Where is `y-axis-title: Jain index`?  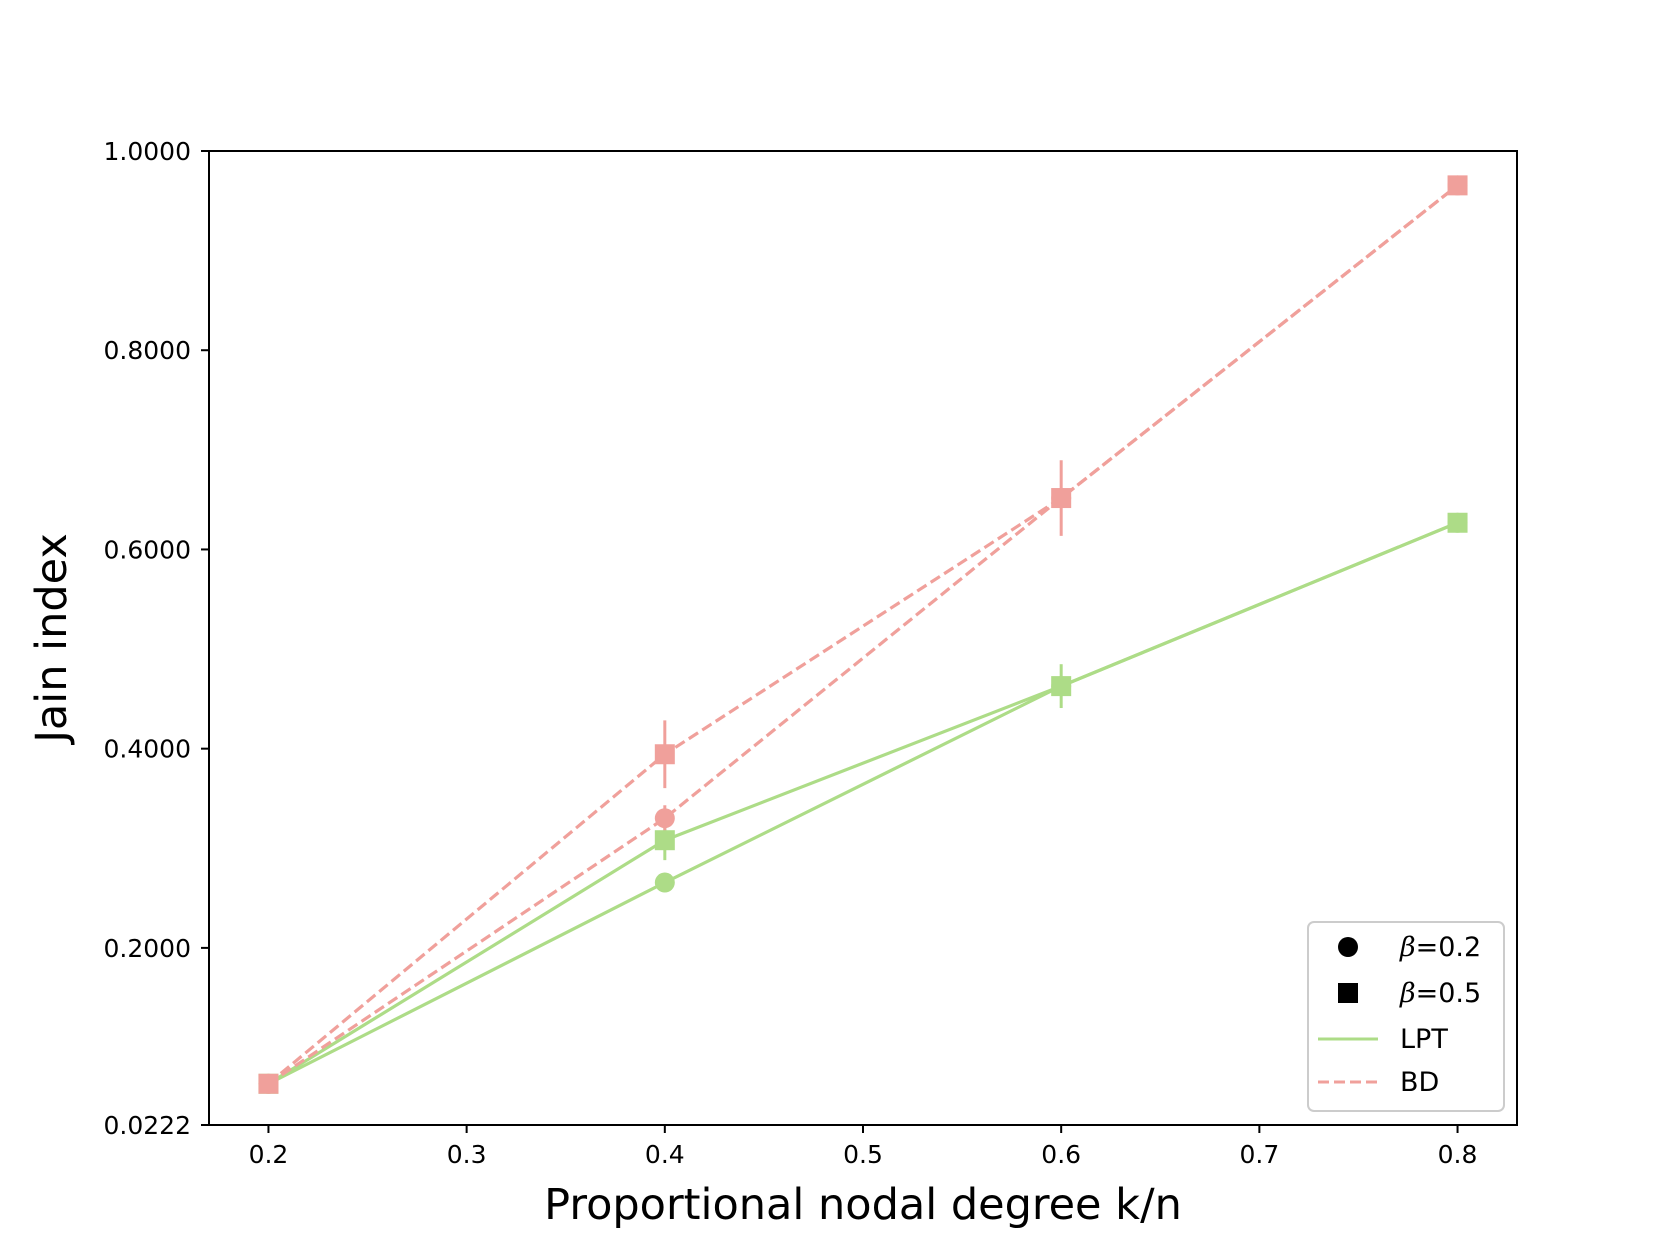
y-axis-title: Jain index is located at coordinates (52, 639).